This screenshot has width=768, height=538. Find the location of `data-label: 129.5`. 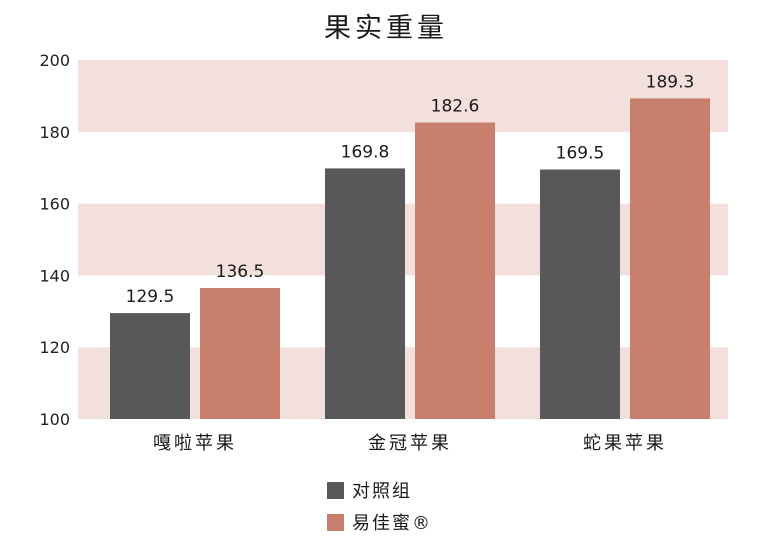

data-label: 129.5 is located at coordinates (150, 297).